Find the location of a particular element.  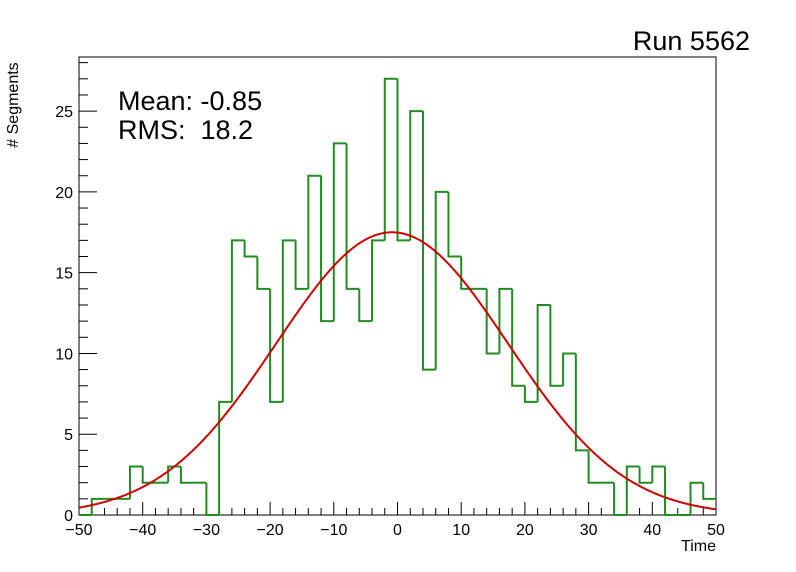

stat-mean: Mean: -0.85 is located at coordinates (190, 101).